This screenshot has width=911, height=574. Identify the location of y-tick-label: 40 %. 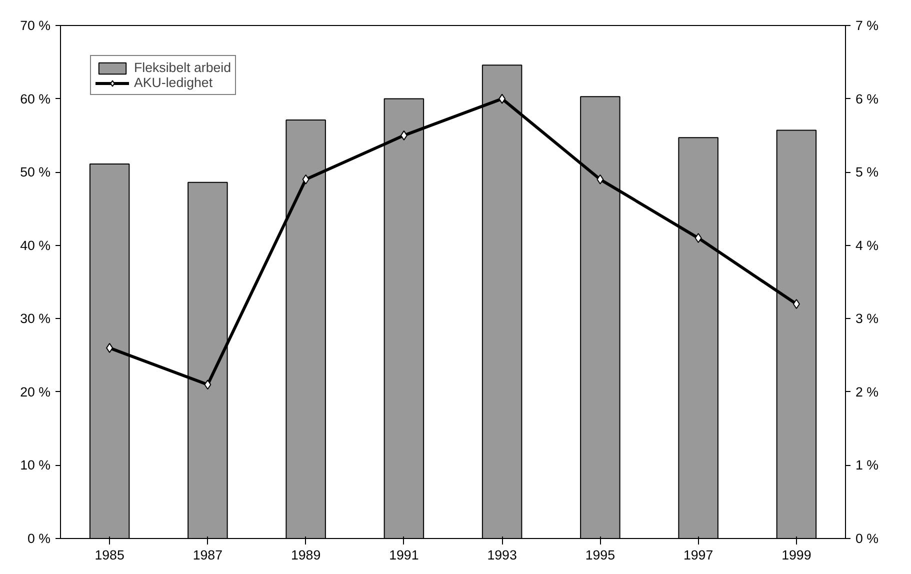
(35, 245).